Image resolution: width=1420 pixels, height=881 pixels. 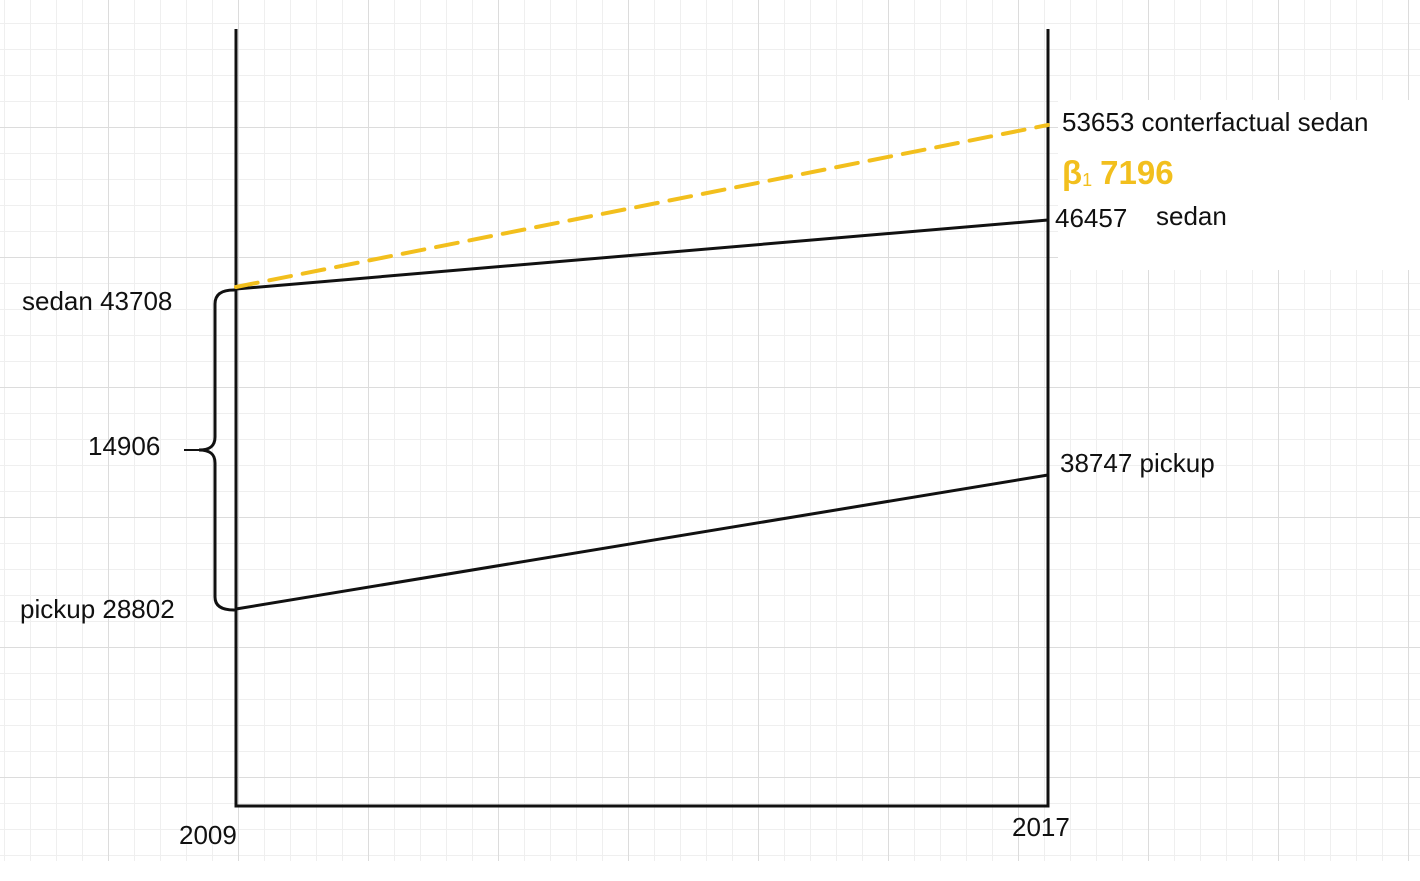 I want to click on gap-value-label: 14906, so click(x=124, y=446).